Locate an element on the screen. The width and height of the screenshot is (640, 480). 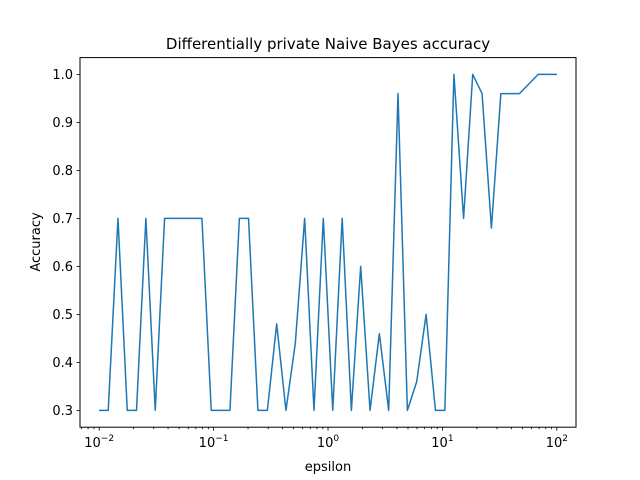
y-tick-label: 0.8 is located at coordinates (62, 171).